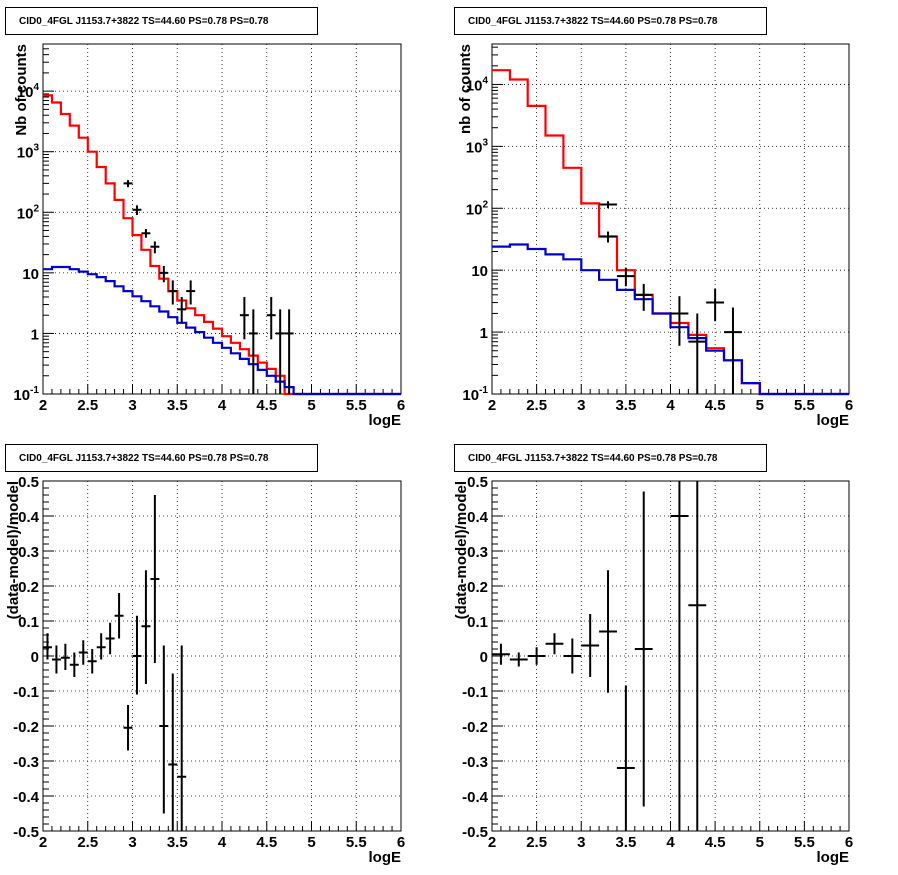 The height and width of the screenshot is (875, 898). What do you see at coordinates (670, 319) in the screenshot?
I see `model-background-line` at bounding box center [670, 319].